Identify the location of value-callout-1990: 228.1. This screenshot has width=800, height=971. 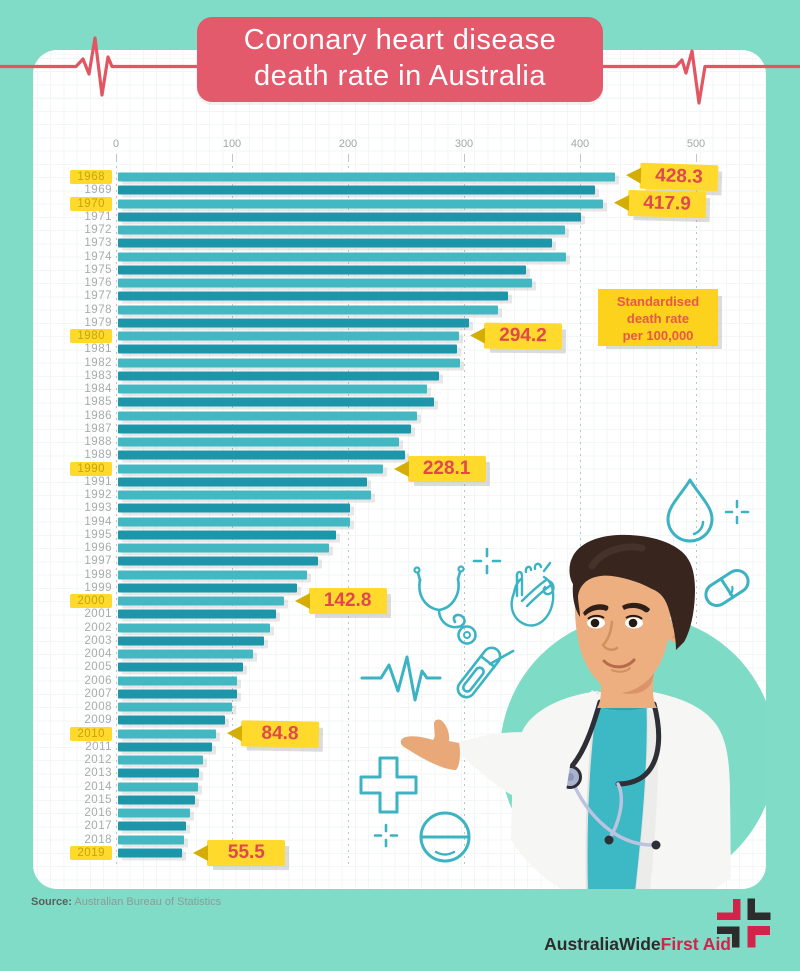
(439, 468).